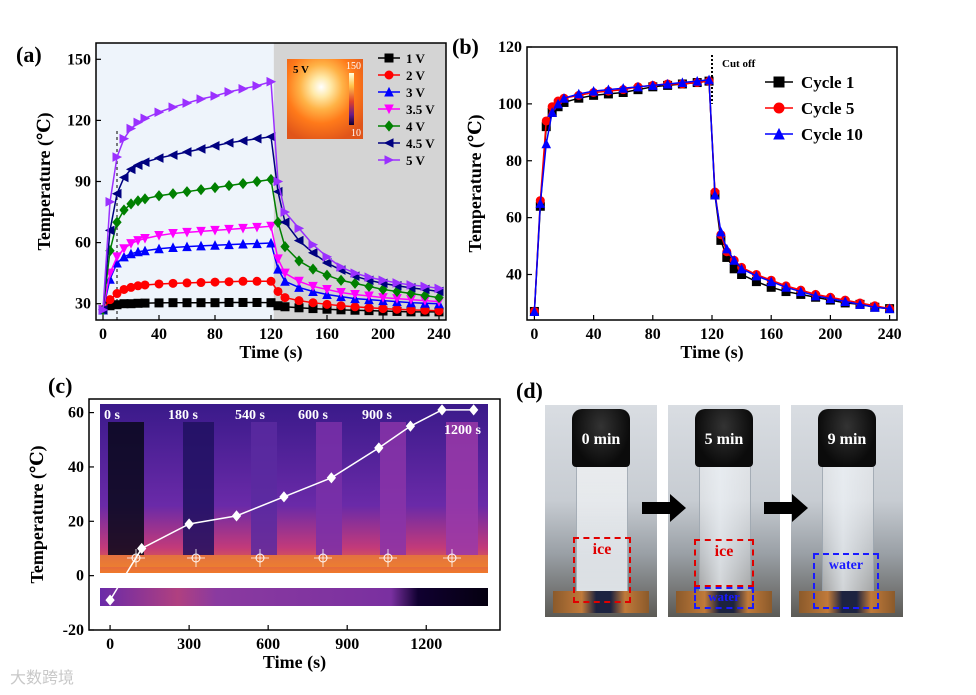 The height and width of the screenshot is (695, 976). Describe the element at coordinates (76, 521) in the screenshot. I see `y-tick-label-c: 20` at that location.